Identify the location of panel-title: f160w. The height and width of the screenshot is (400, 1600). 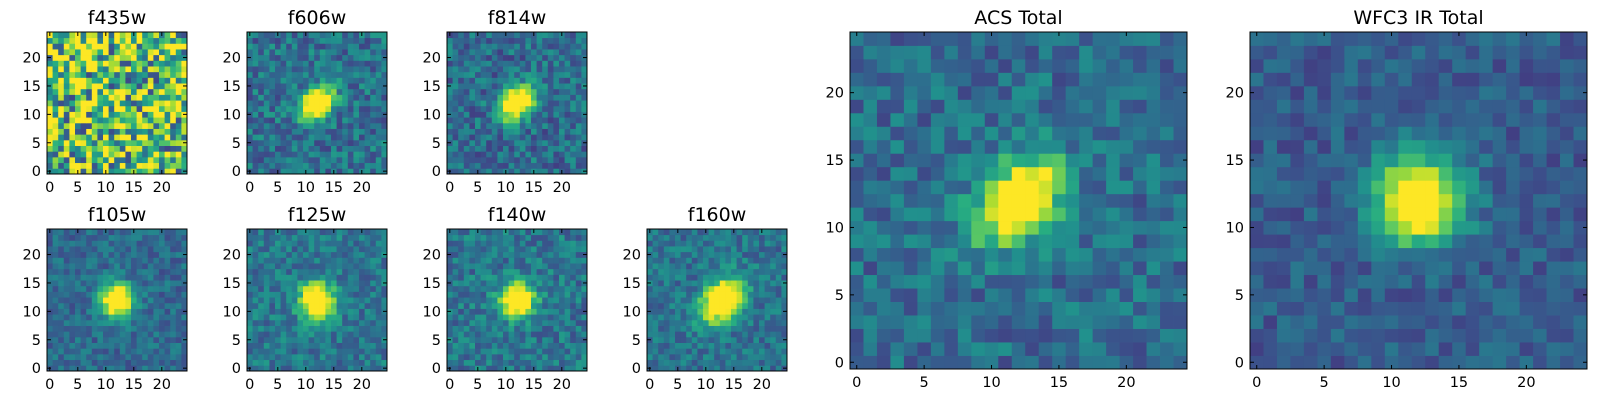
(717, 215).